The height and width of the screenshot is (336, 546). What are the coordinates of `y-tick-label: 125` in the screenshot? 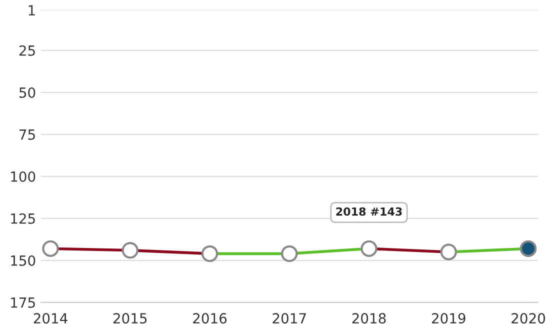 It's located at (23, 218).